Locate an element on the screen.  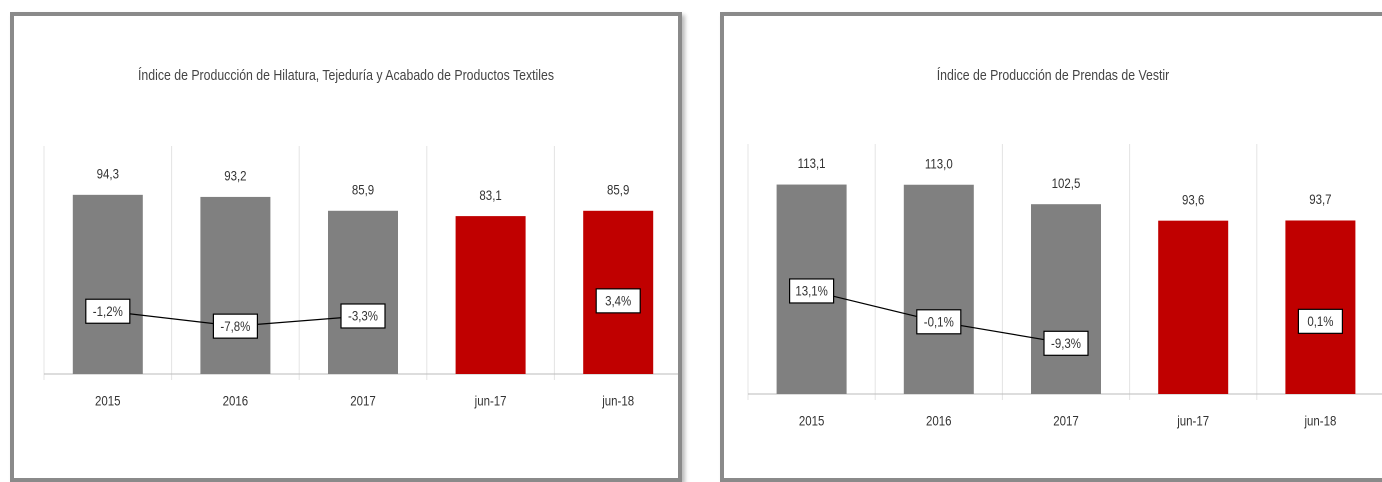
change-label: 0,1% is located at coordinates (1320, 321).